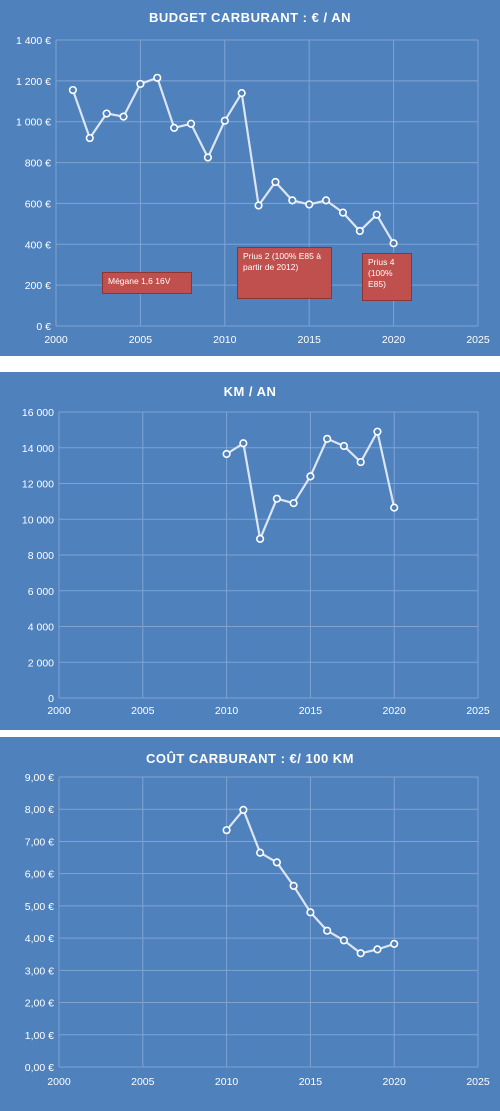 Image resolution: width=500 pixels, height=1111 pixels. I want to click on km-y-tick-label: 14 000, so click(38, 449).